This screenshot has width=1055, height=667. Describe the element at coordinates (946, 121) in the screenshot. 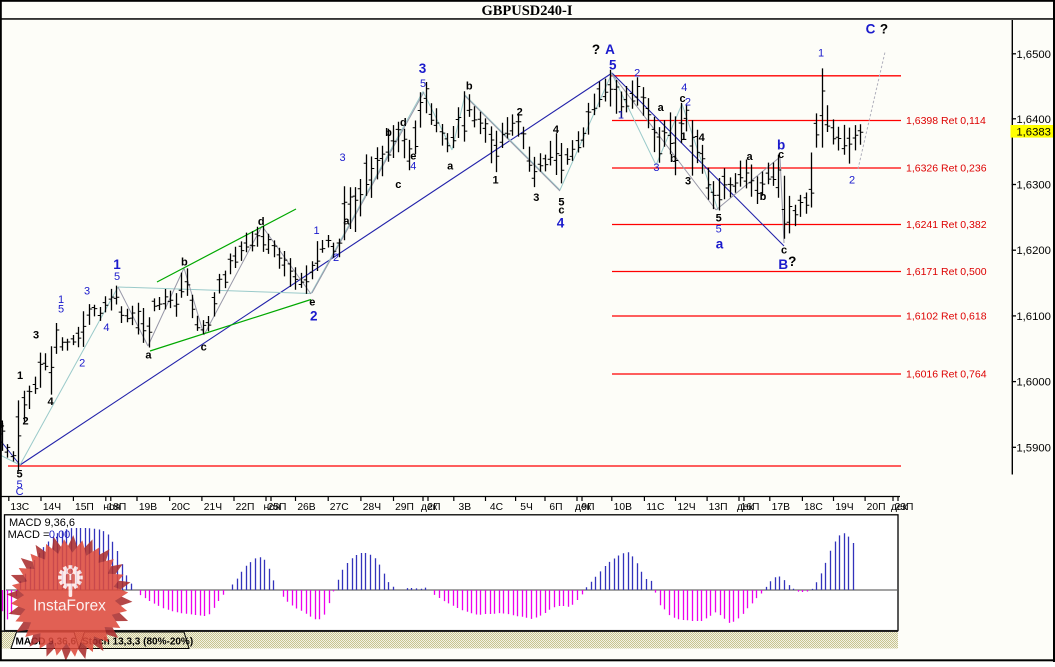

I see `svg-text: 1,6398 Ret 0,114` at that location.